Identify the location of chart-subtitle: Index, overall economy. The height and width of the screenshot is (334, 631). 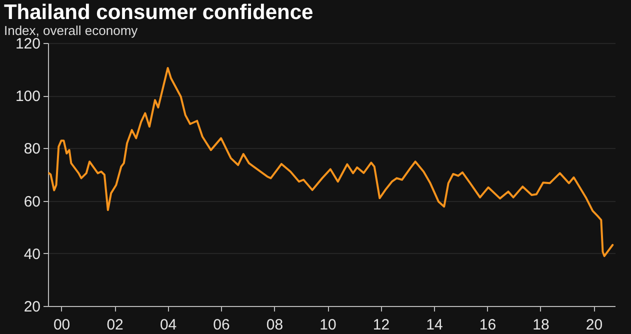
(71, 30).